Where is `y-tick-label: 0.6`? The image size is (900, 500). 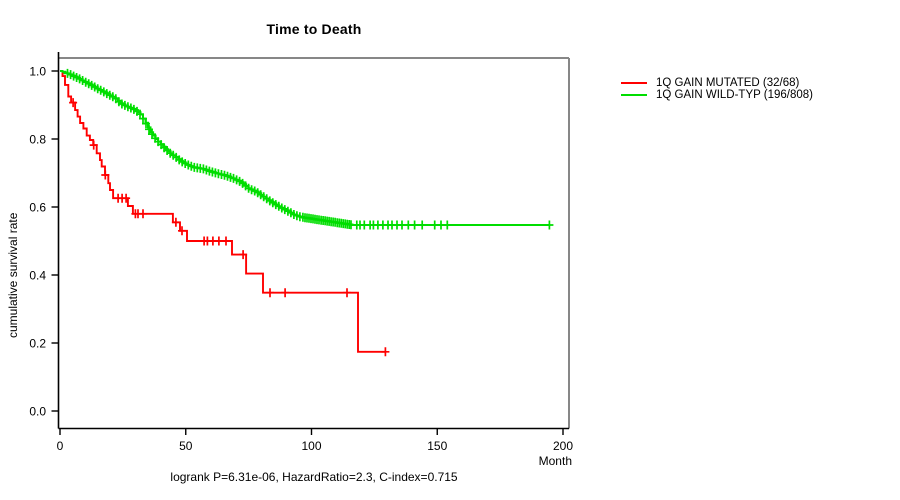
y-tick-label: 0.6 is located at coordinates (37, 208).